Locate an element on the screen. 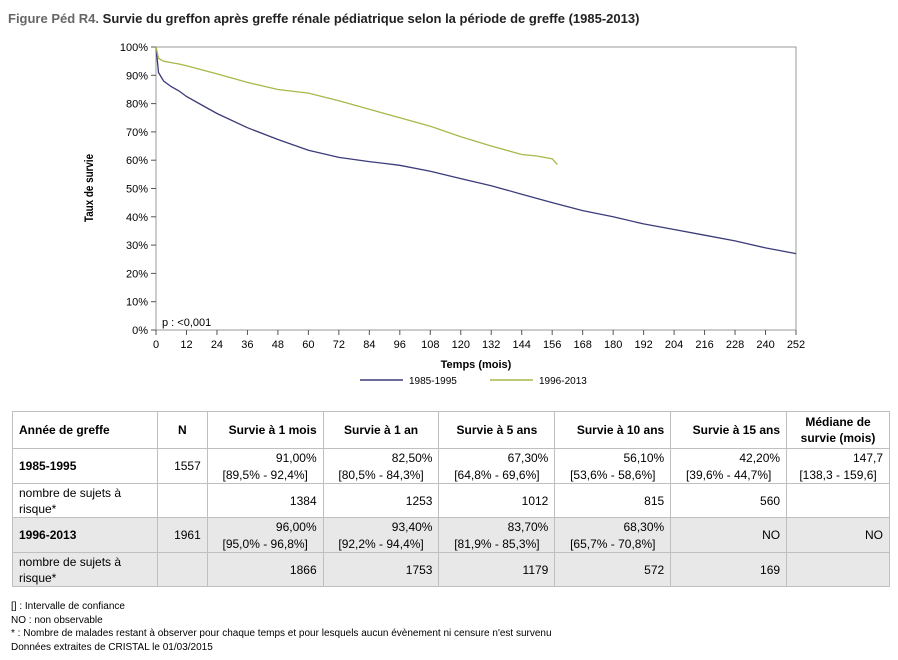  cell-risk: 560 is located at coordinates (729, 500).